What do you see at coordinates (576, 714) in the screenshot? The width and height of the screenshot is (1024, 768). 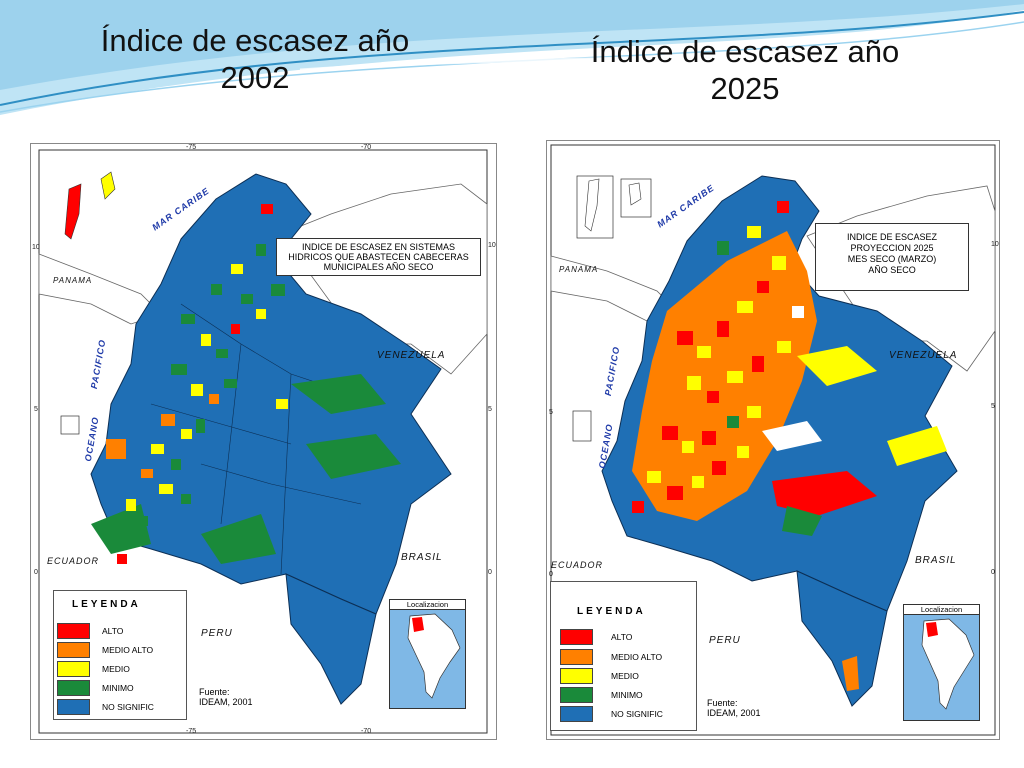 I see `legend-swatch-no-signific-2025` at bounding box center [576, 714].